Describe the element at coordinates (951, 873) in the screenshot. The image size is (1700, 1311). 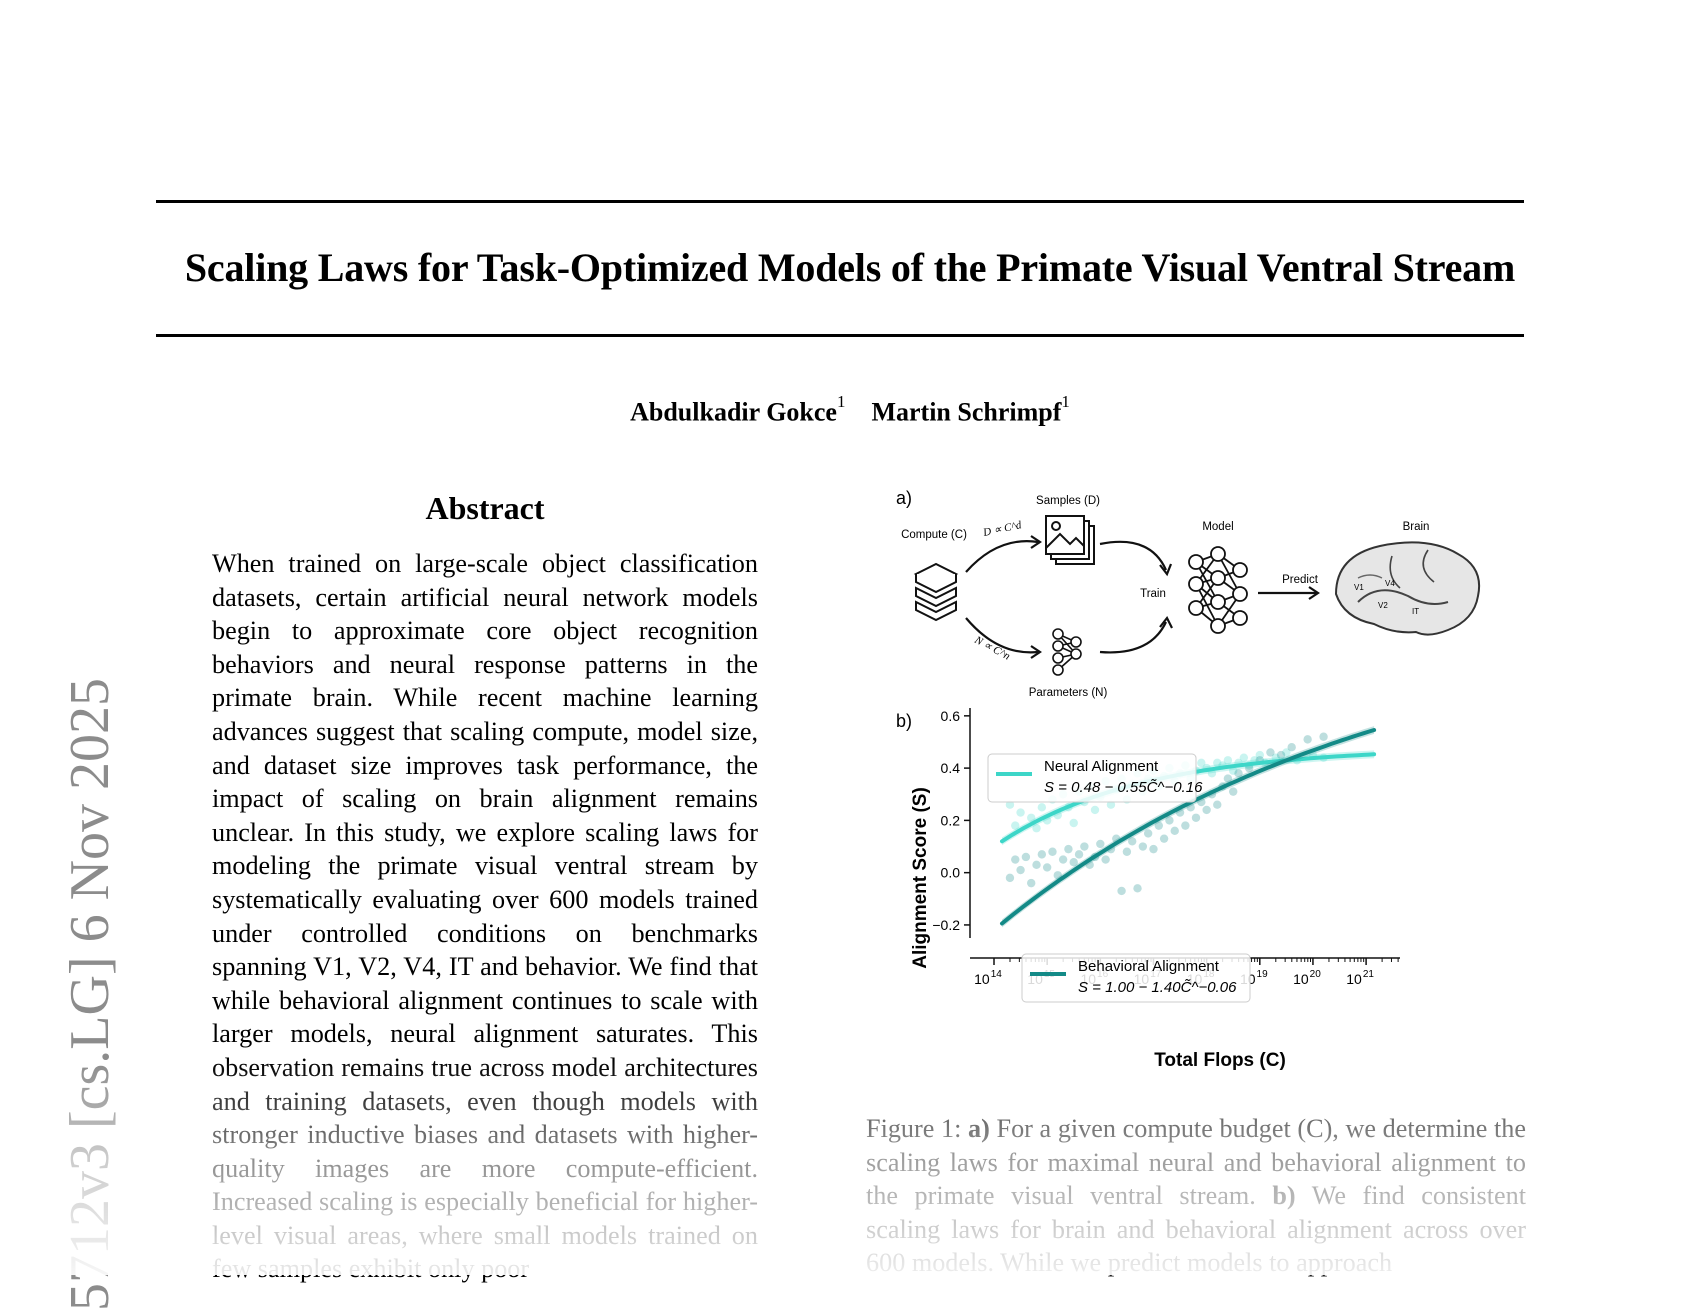
I see `y-tick-label: 0.0` at that location.